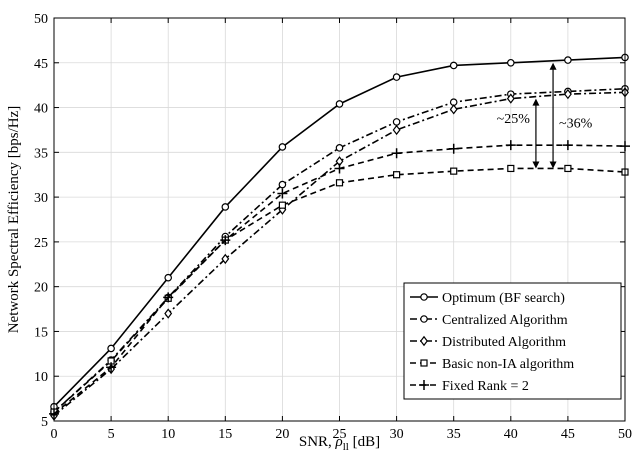 Image resolution: width=634 pixels, height=459 pixels. Describe the element at coordinates (508, 364) in the screenshot. I see `legend-label: Basic non-IA algorithm` at that location.